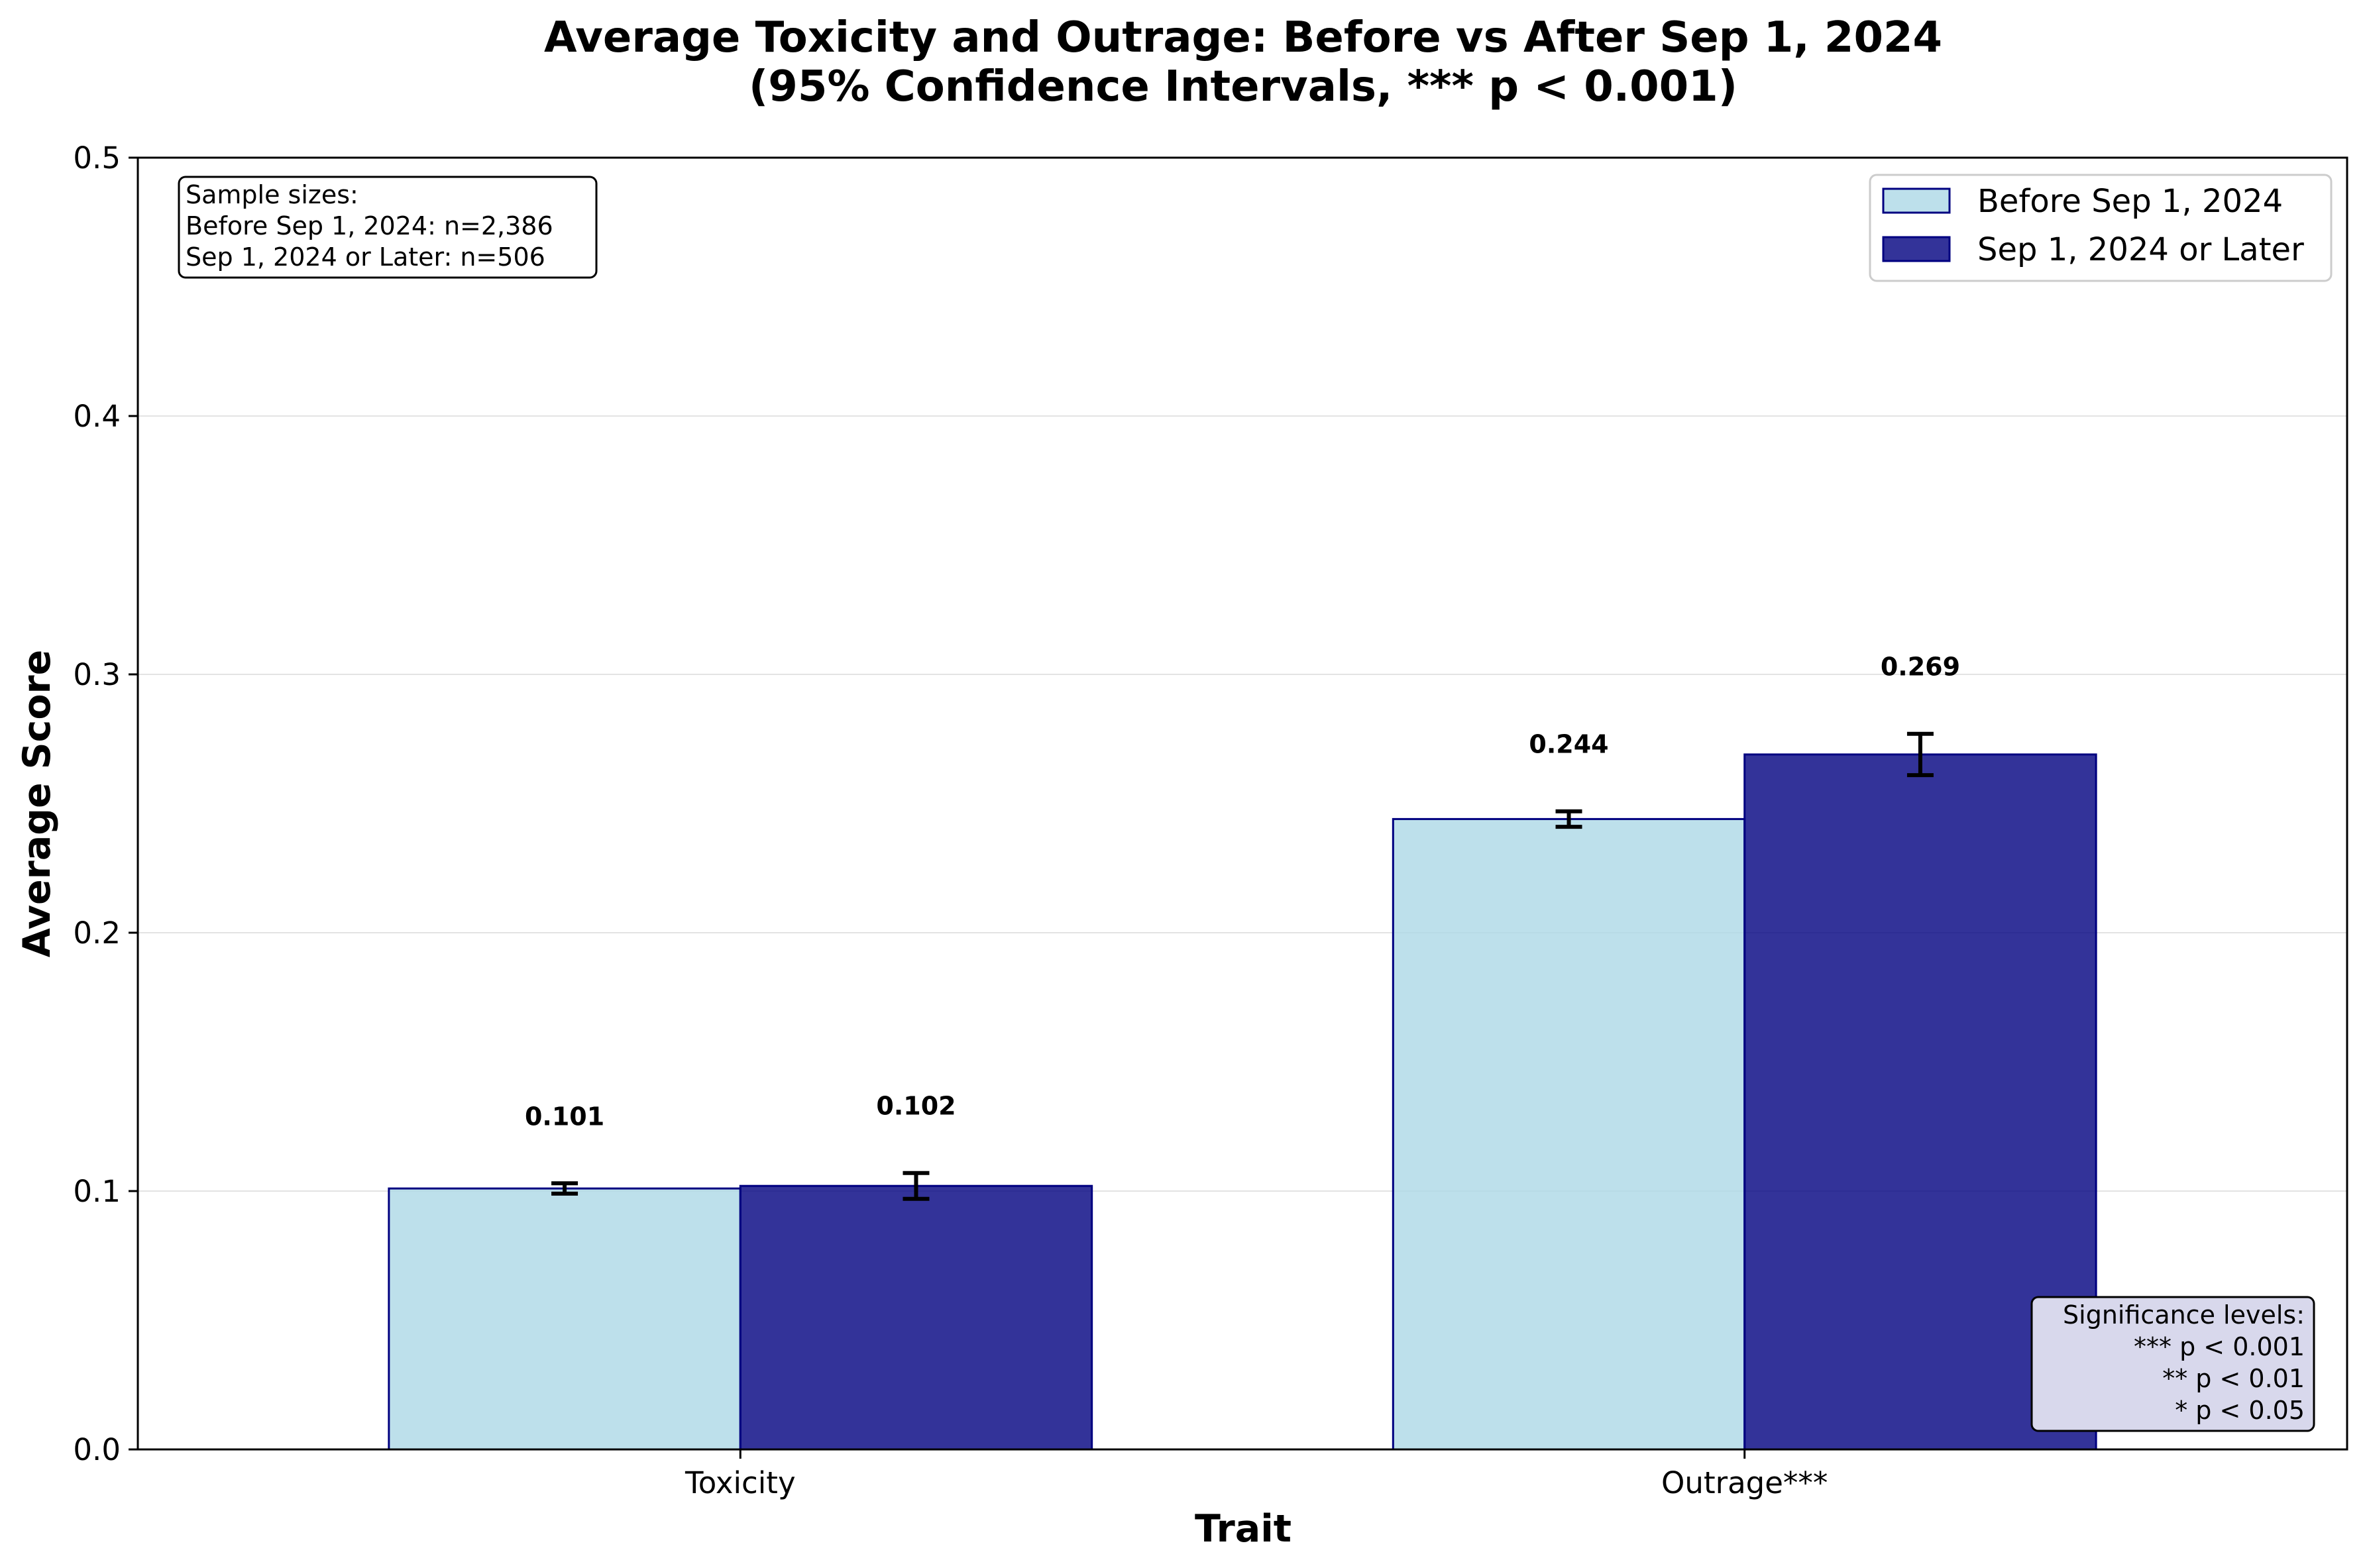 This screenshot has width=2365, height=1568. What do you see at coordinates (2130, 201) in the screenshot?
I see `legend-label-before: Before Sep 1, 2024` at bounding box center [2130, 201].